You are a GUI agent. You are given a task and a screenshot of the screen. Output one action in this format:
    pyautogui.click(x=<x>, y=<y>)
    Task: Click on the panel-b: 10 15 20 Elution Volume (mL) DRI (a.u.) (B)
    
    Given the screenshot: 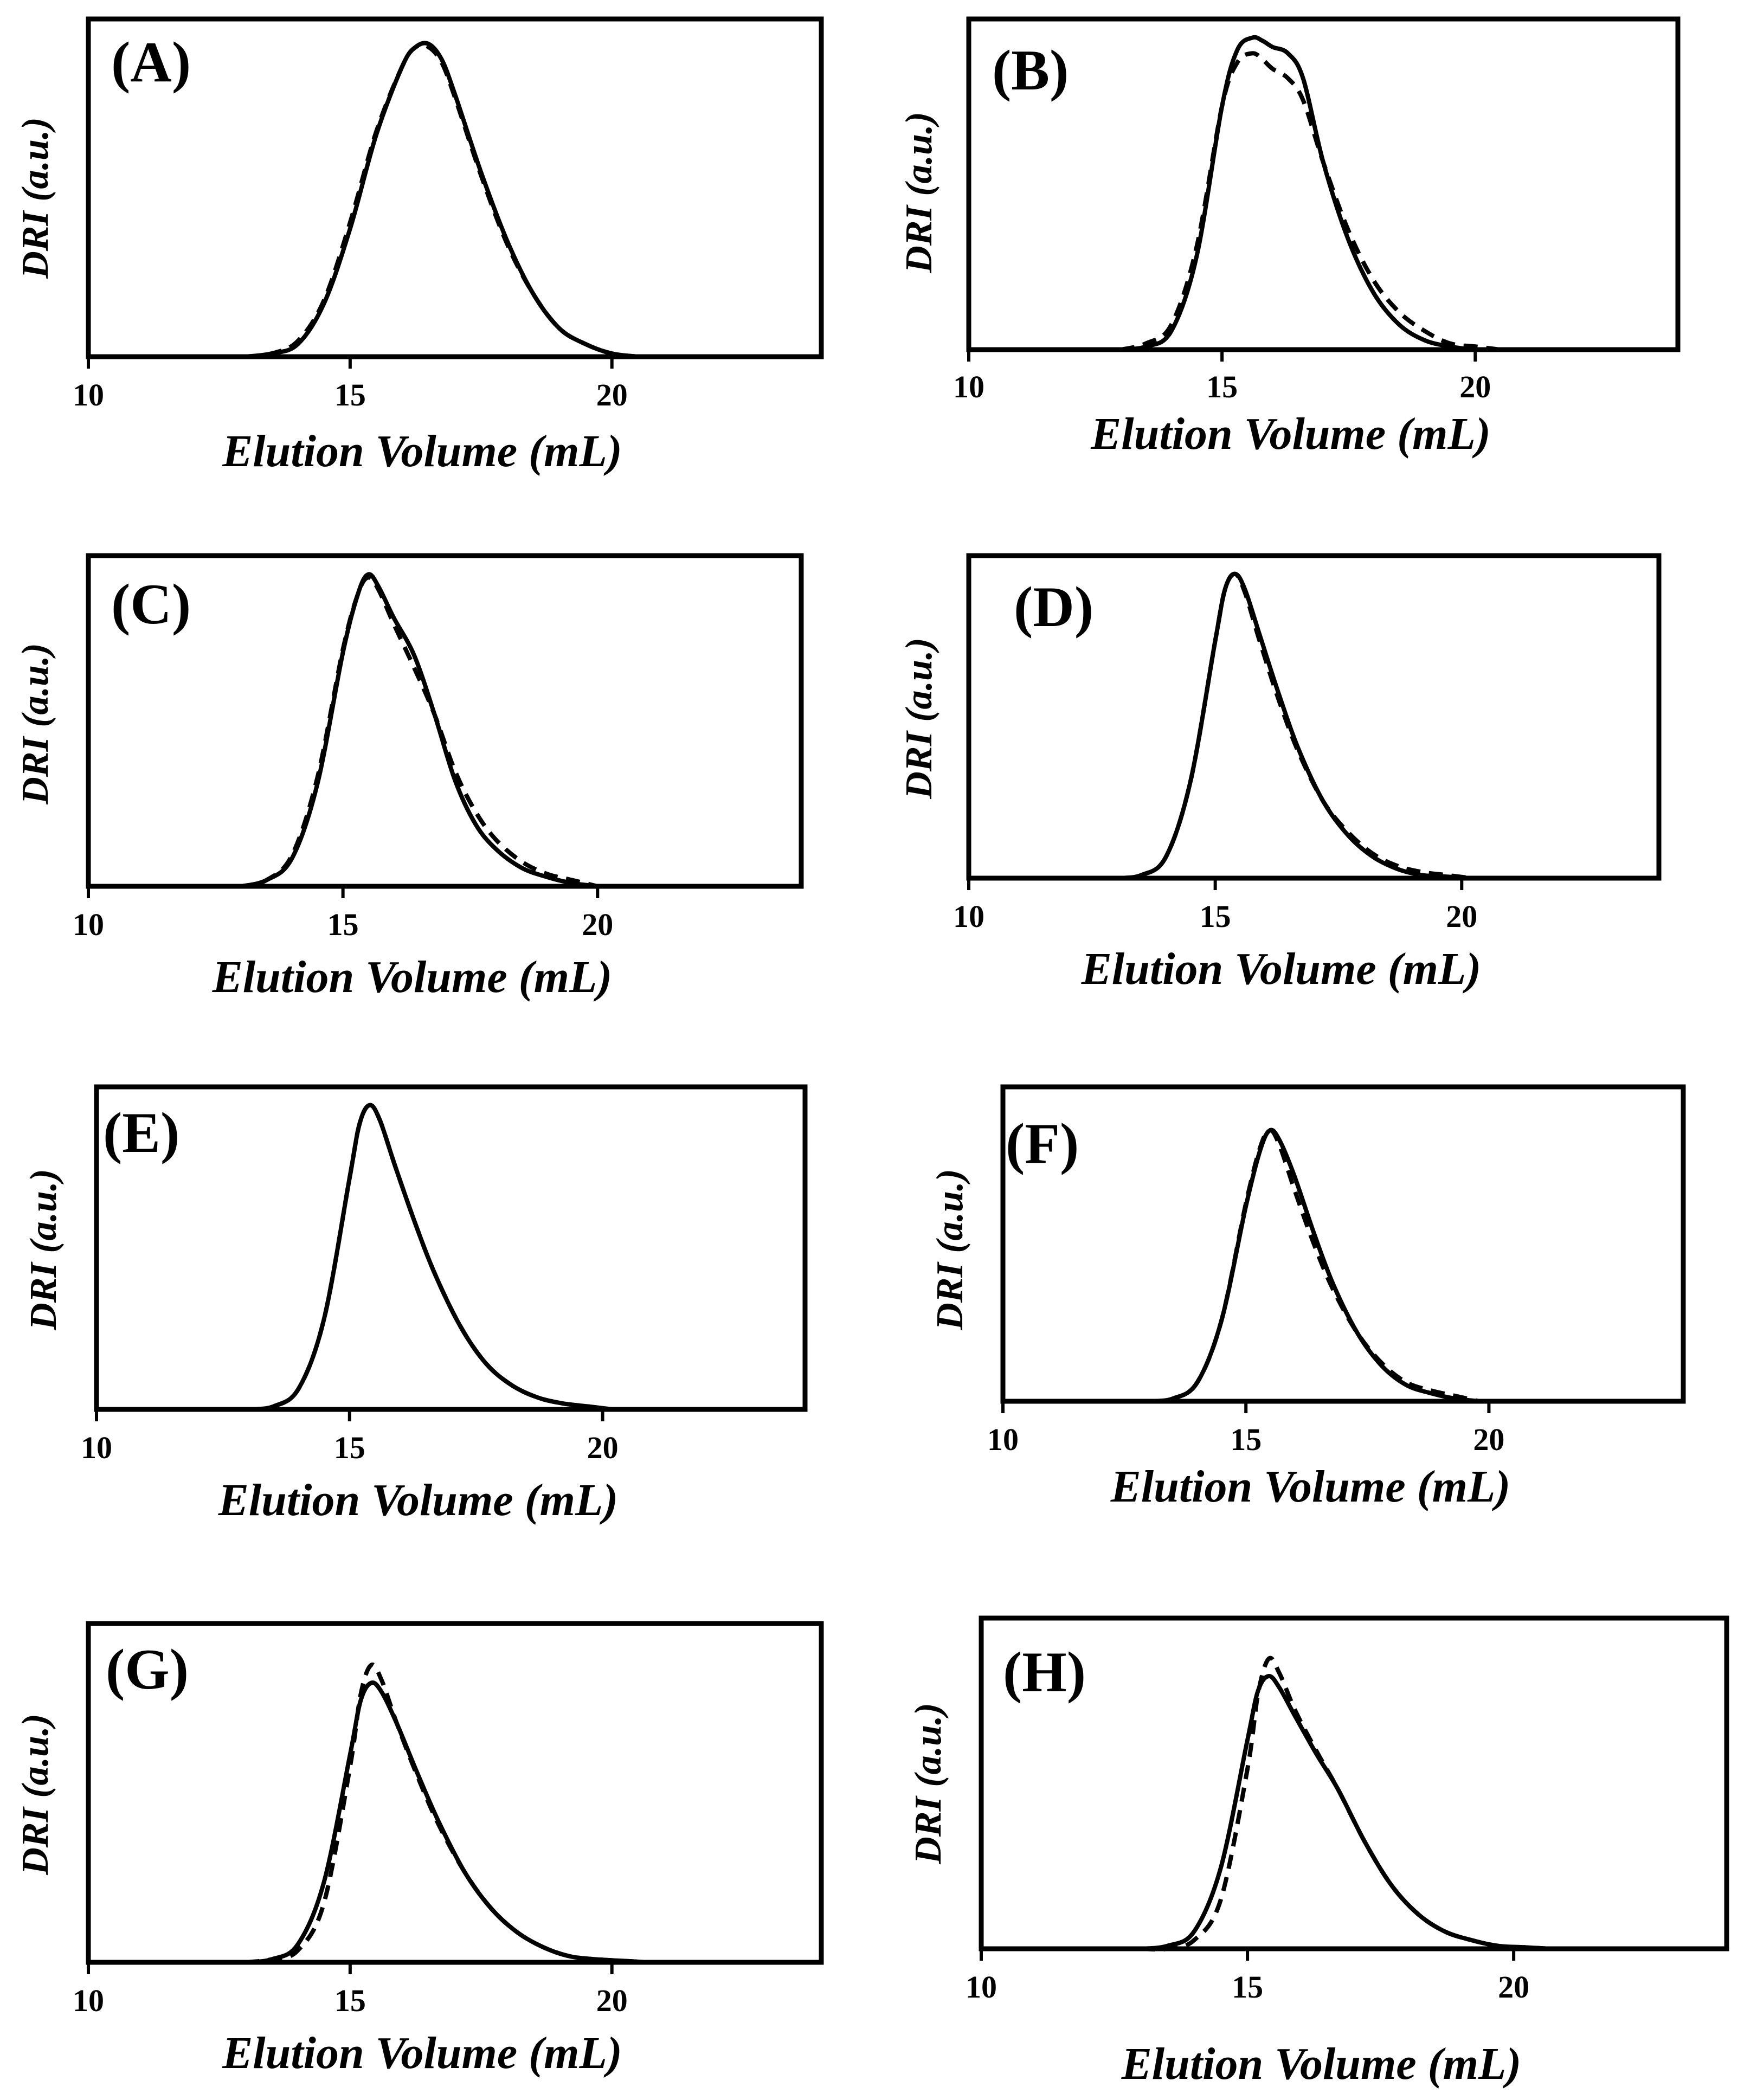 What is the action you would take?
    pyautogui.click(x=1289, y=238)
    